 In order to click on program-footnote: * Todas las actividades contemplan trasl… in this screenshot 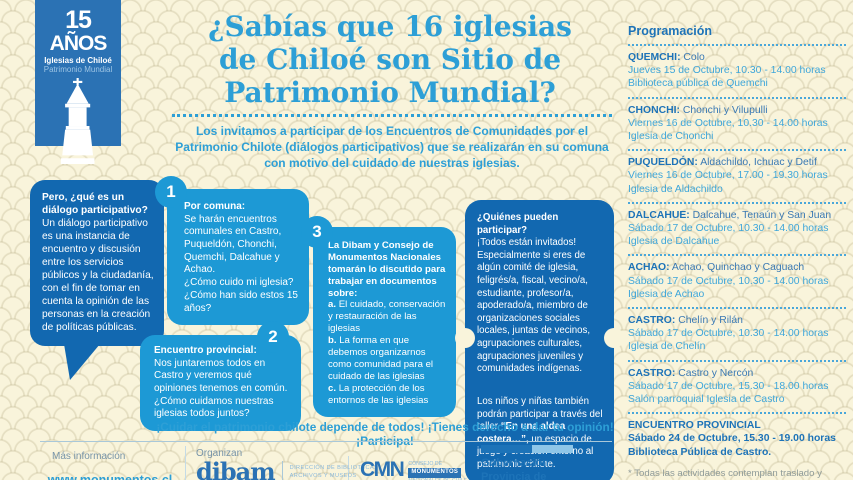, I will do `click(725, 473)`.